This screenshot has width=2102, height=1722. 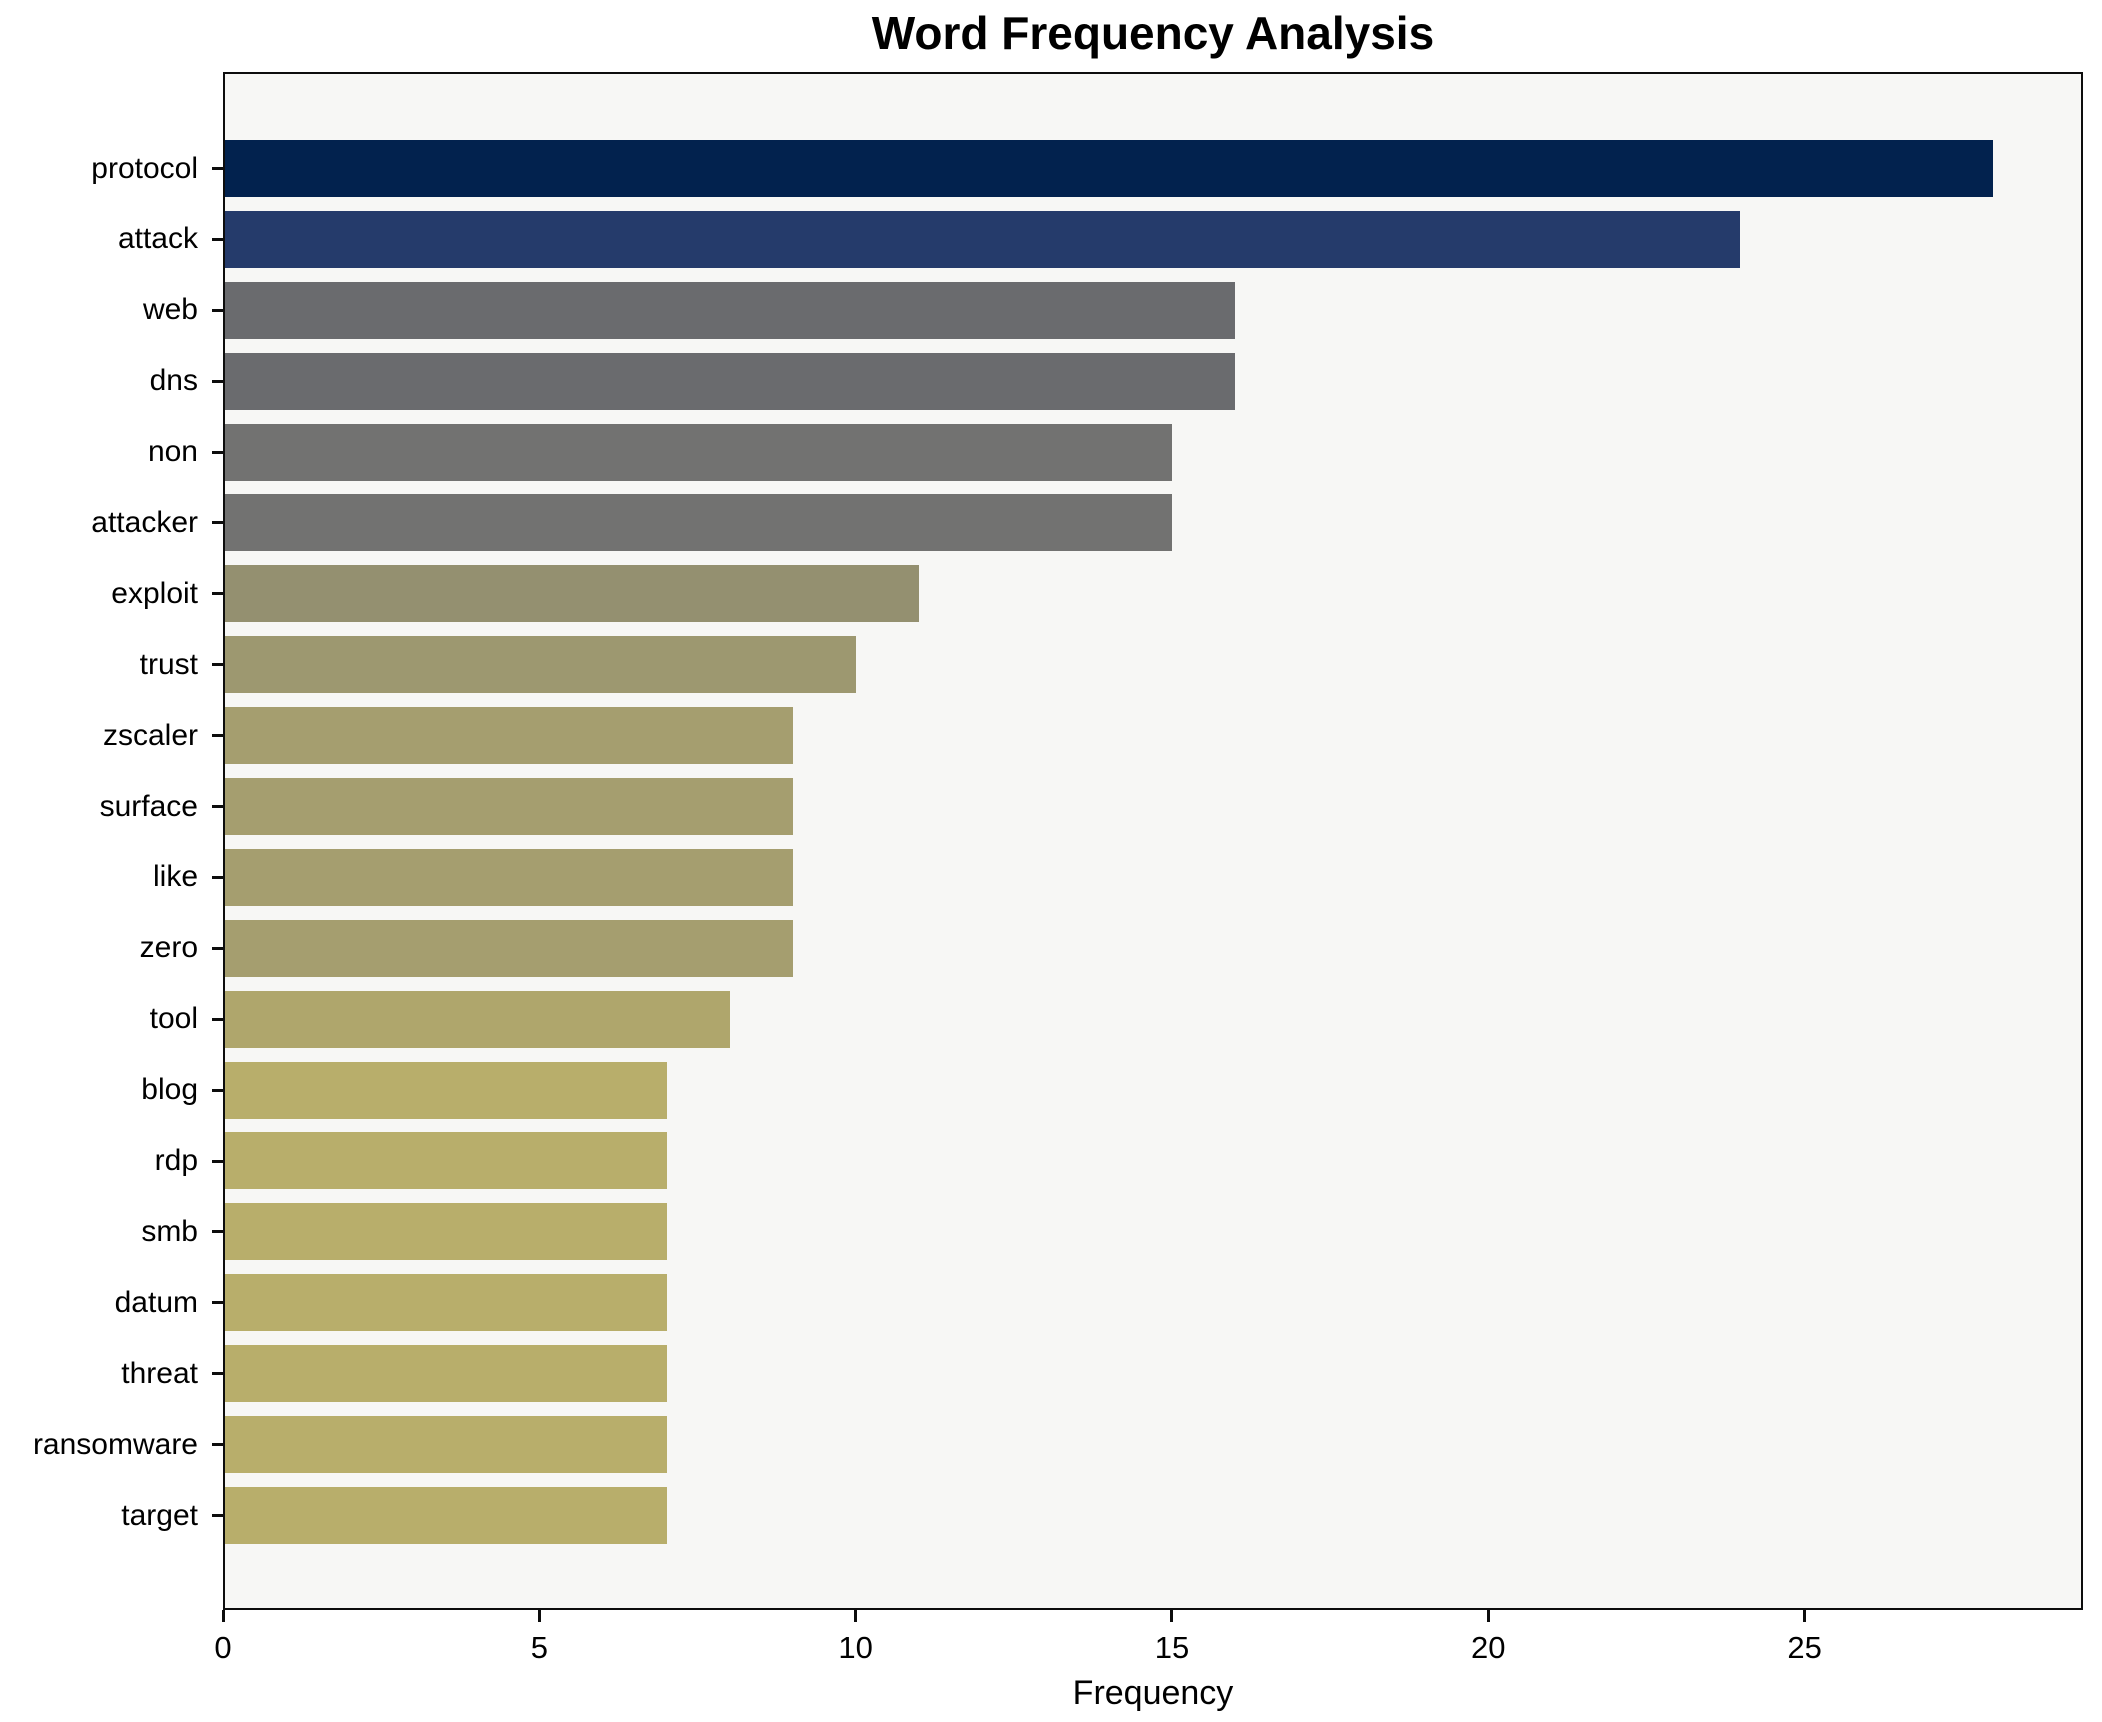 I want to click on x-tick-label-25: 25, so click(x=1804, y=1647).